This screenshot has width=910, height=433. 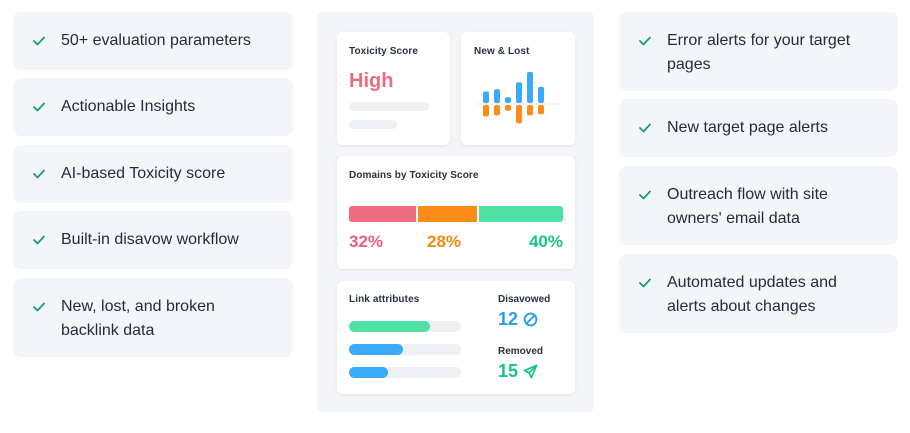 I want to click on percent-low: 40%, so click(x=545, y=241).